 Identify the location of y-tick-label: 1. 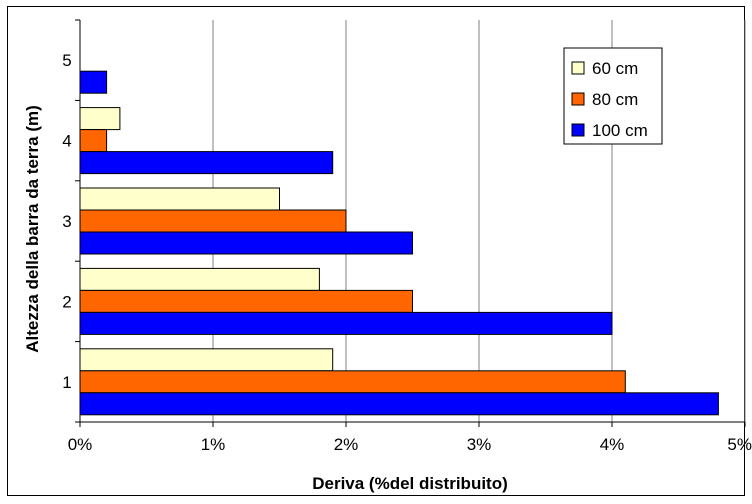
(66, 382).